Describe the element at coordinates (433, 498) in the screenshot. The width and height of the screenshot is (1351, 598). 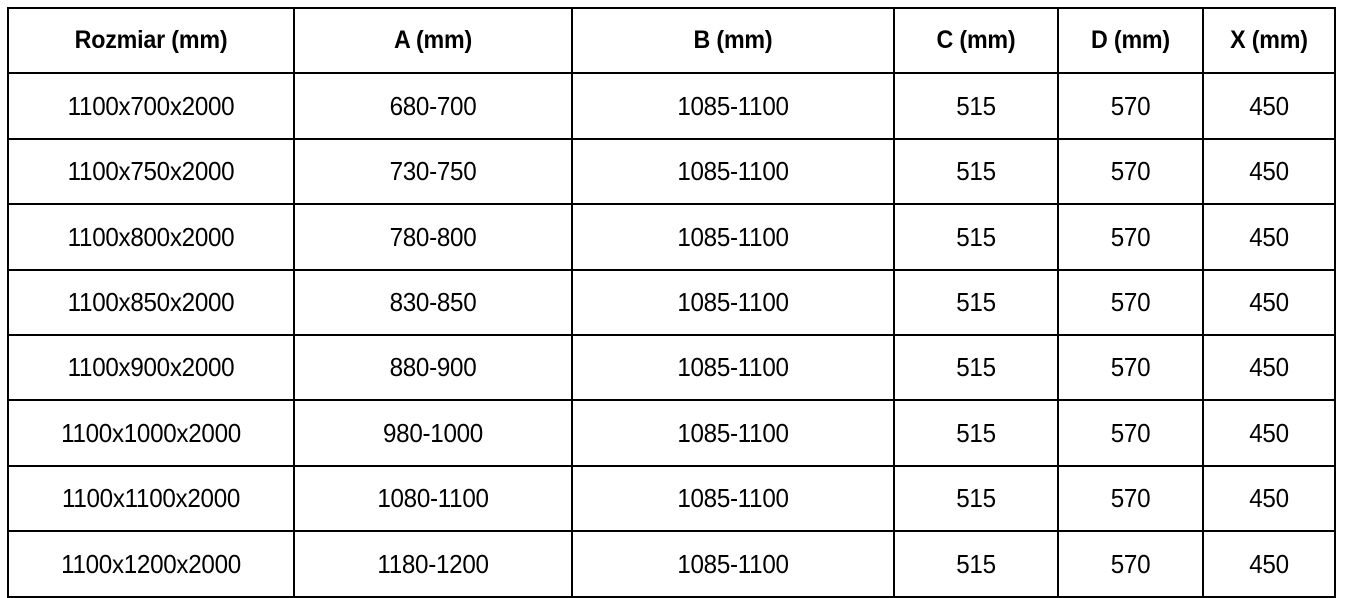
I see `cell-a: 1080-1100` at that location.